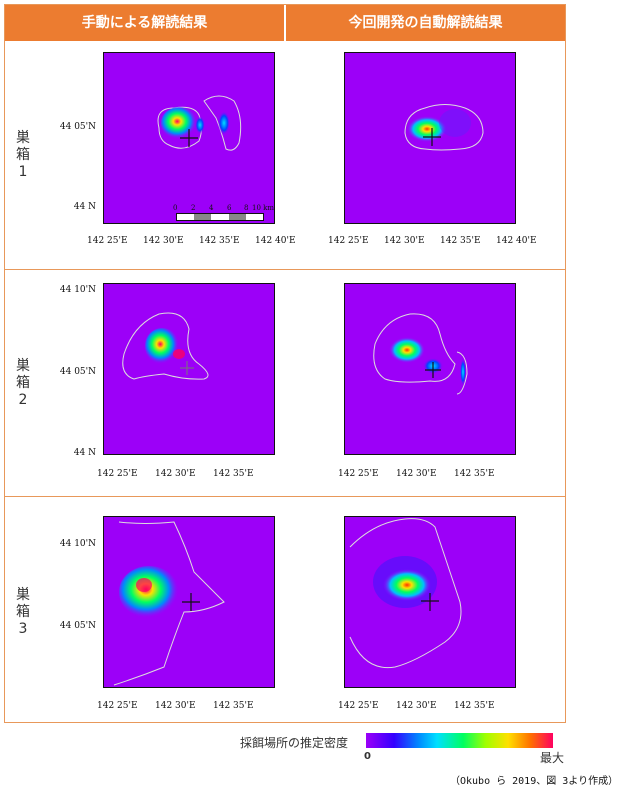  Describe the element at coordinates (459, 740) in the screenshot. I see `legend-color-bar` at that location.